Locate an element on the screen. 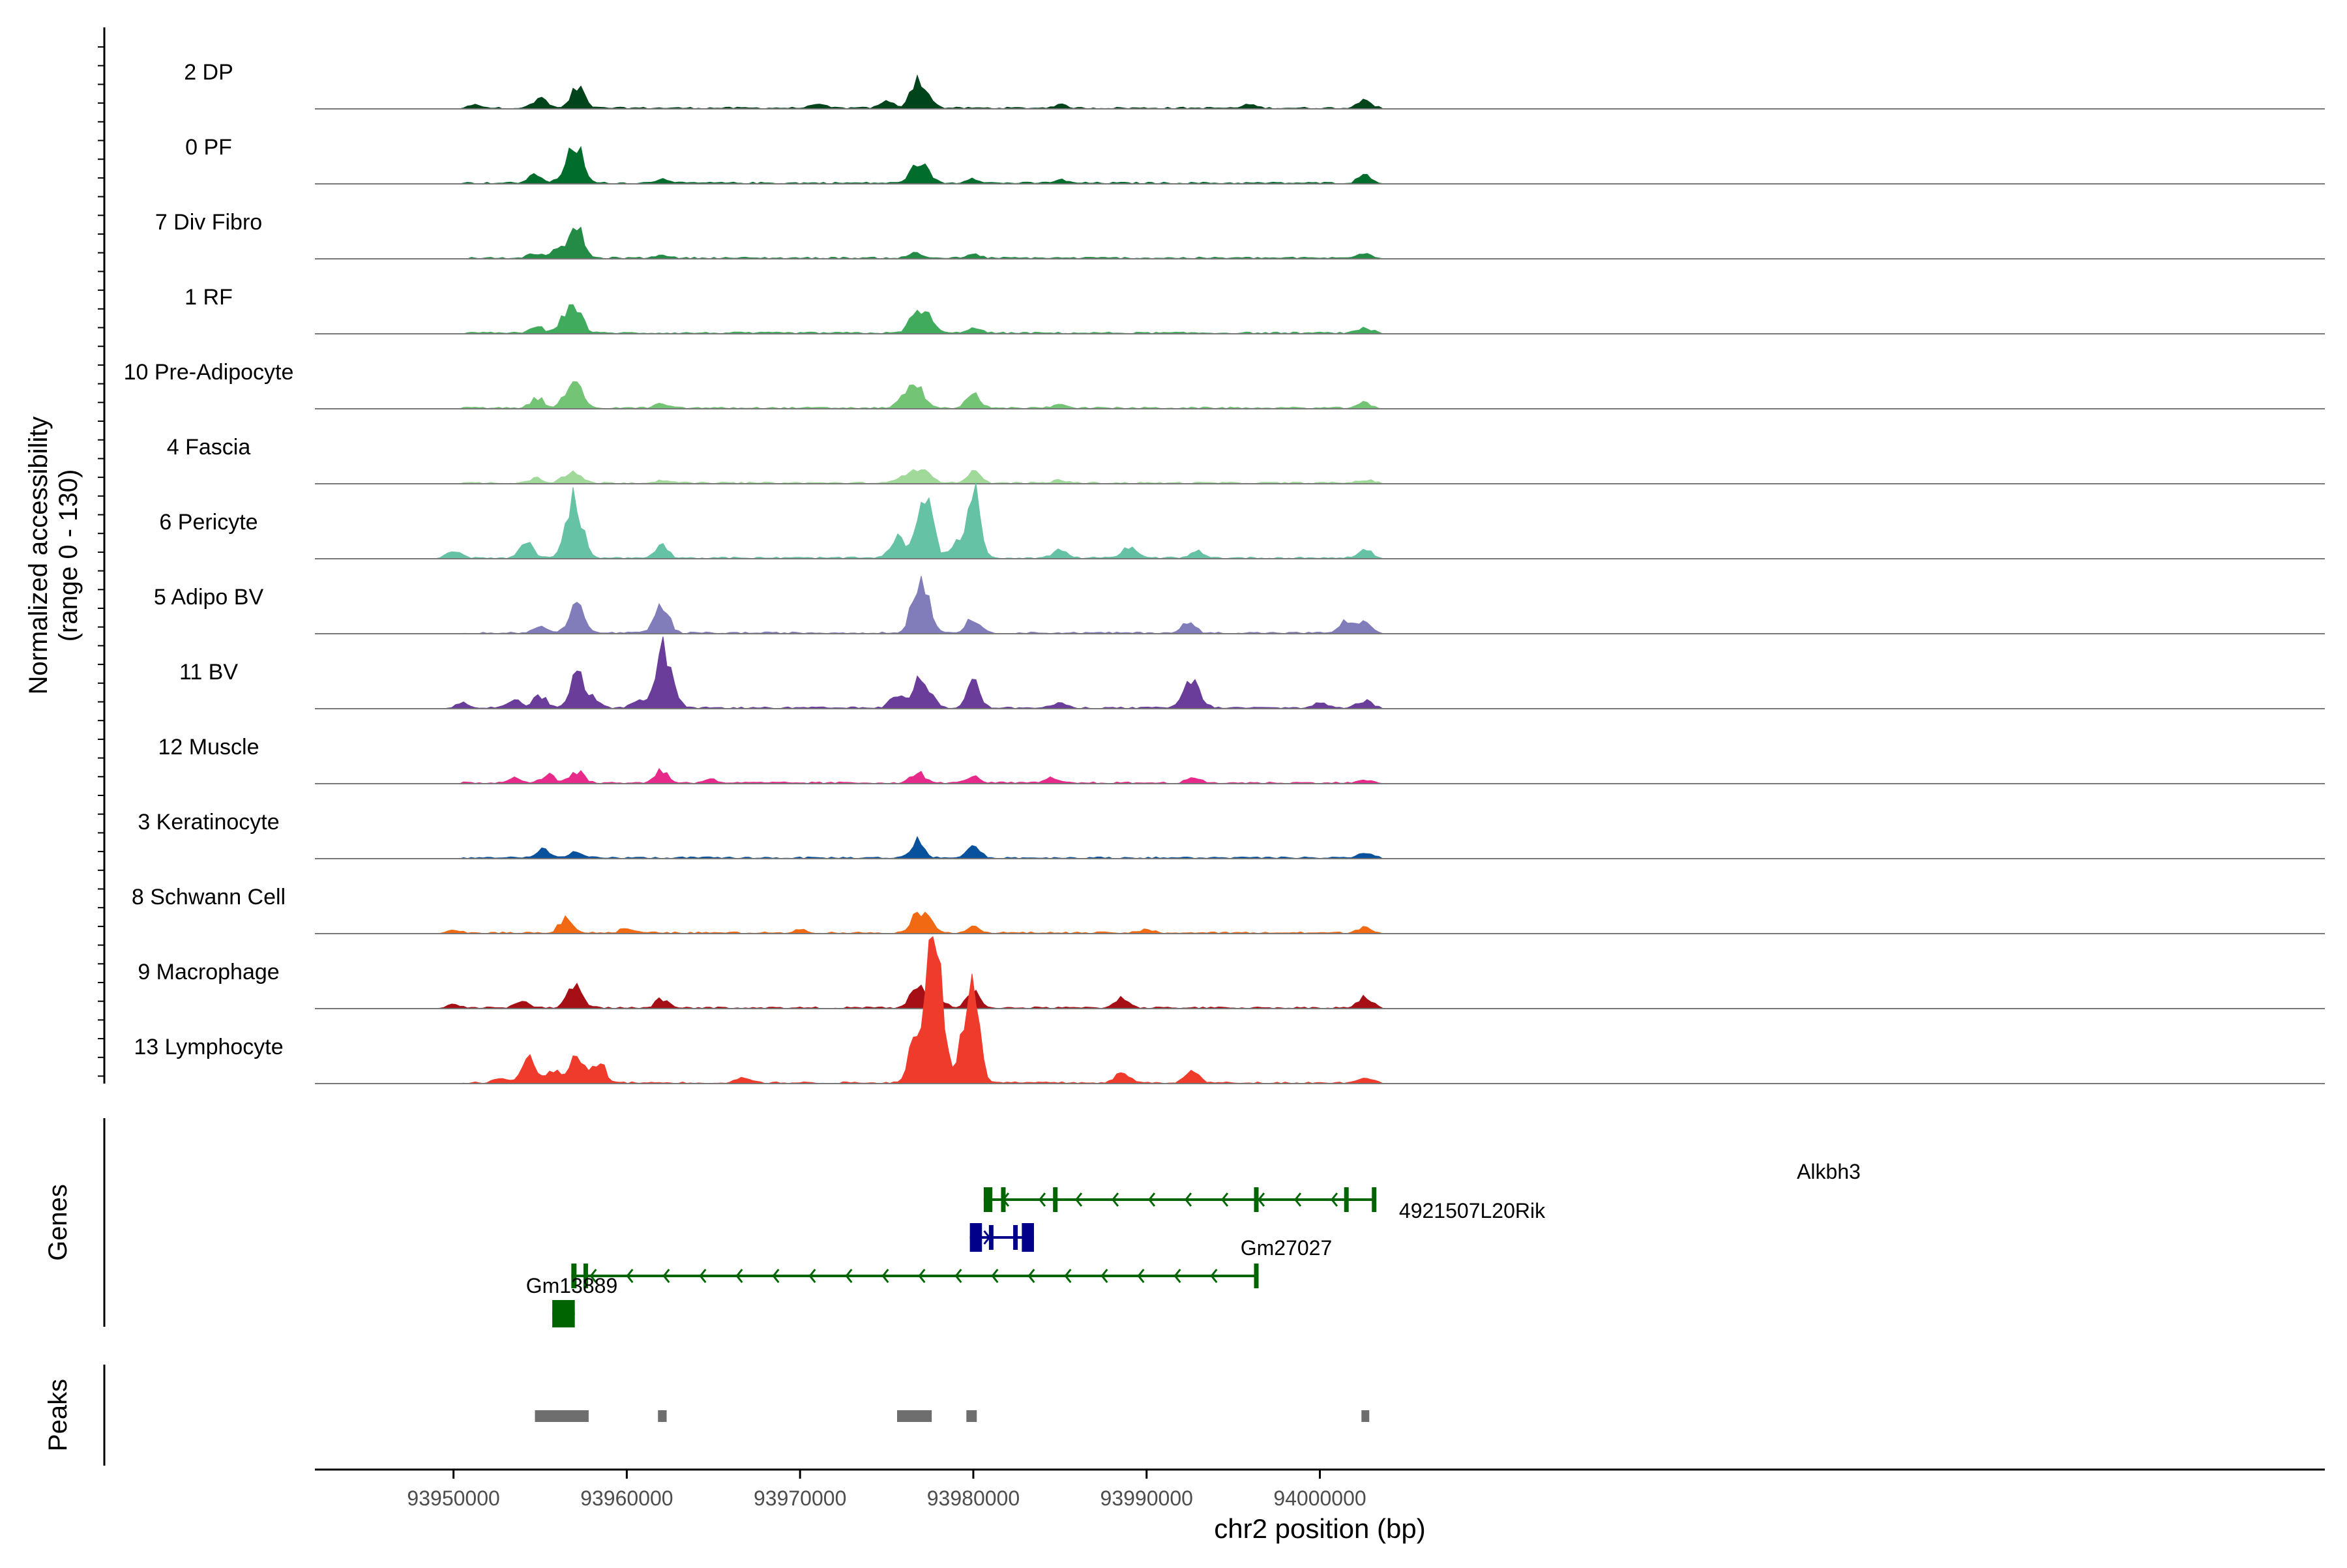  coverage-track: 4 Fascia is located at coordinates (1246, 460).